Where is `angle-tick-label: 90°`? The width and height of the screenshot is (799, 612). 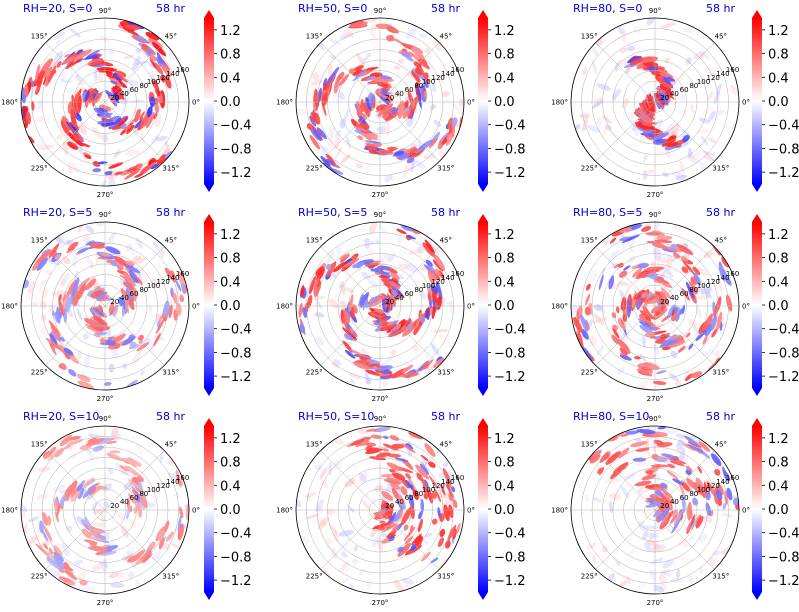 angle-tick-label: 90° is located at coordinates (655, 419).